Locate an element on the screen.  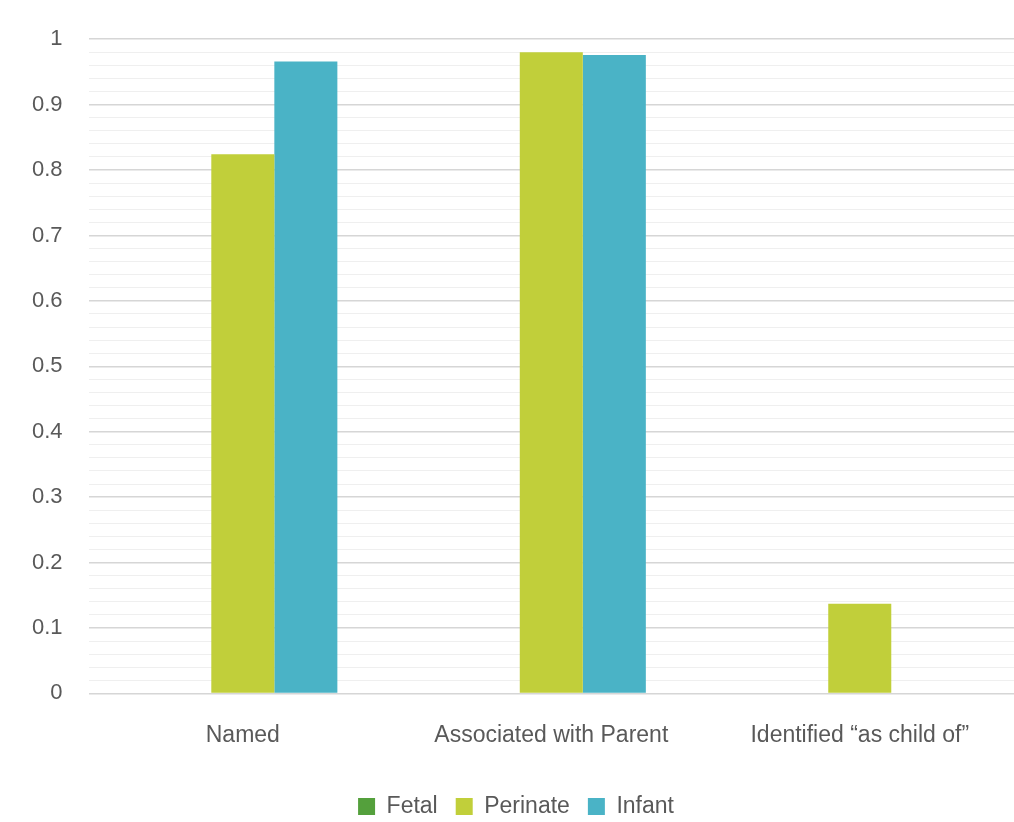
x-tick-label: Named is located at coordinates (242, 733).